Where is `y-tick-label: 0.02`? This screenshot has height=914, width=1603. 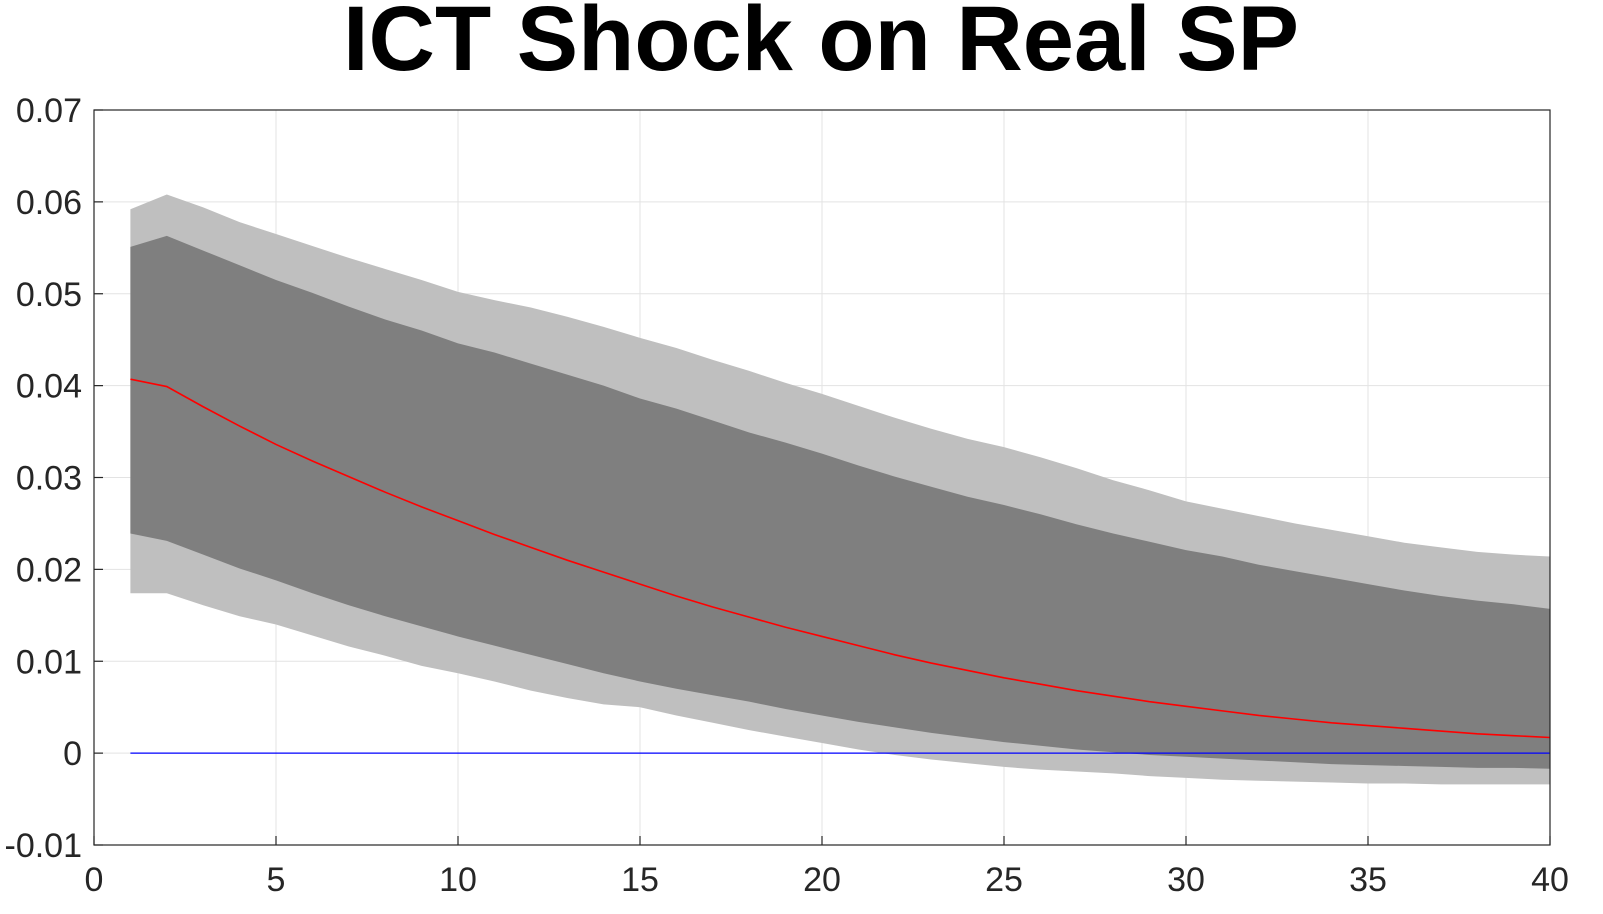
y-tick-label: 0.02 is located at coordinates (49, 570).